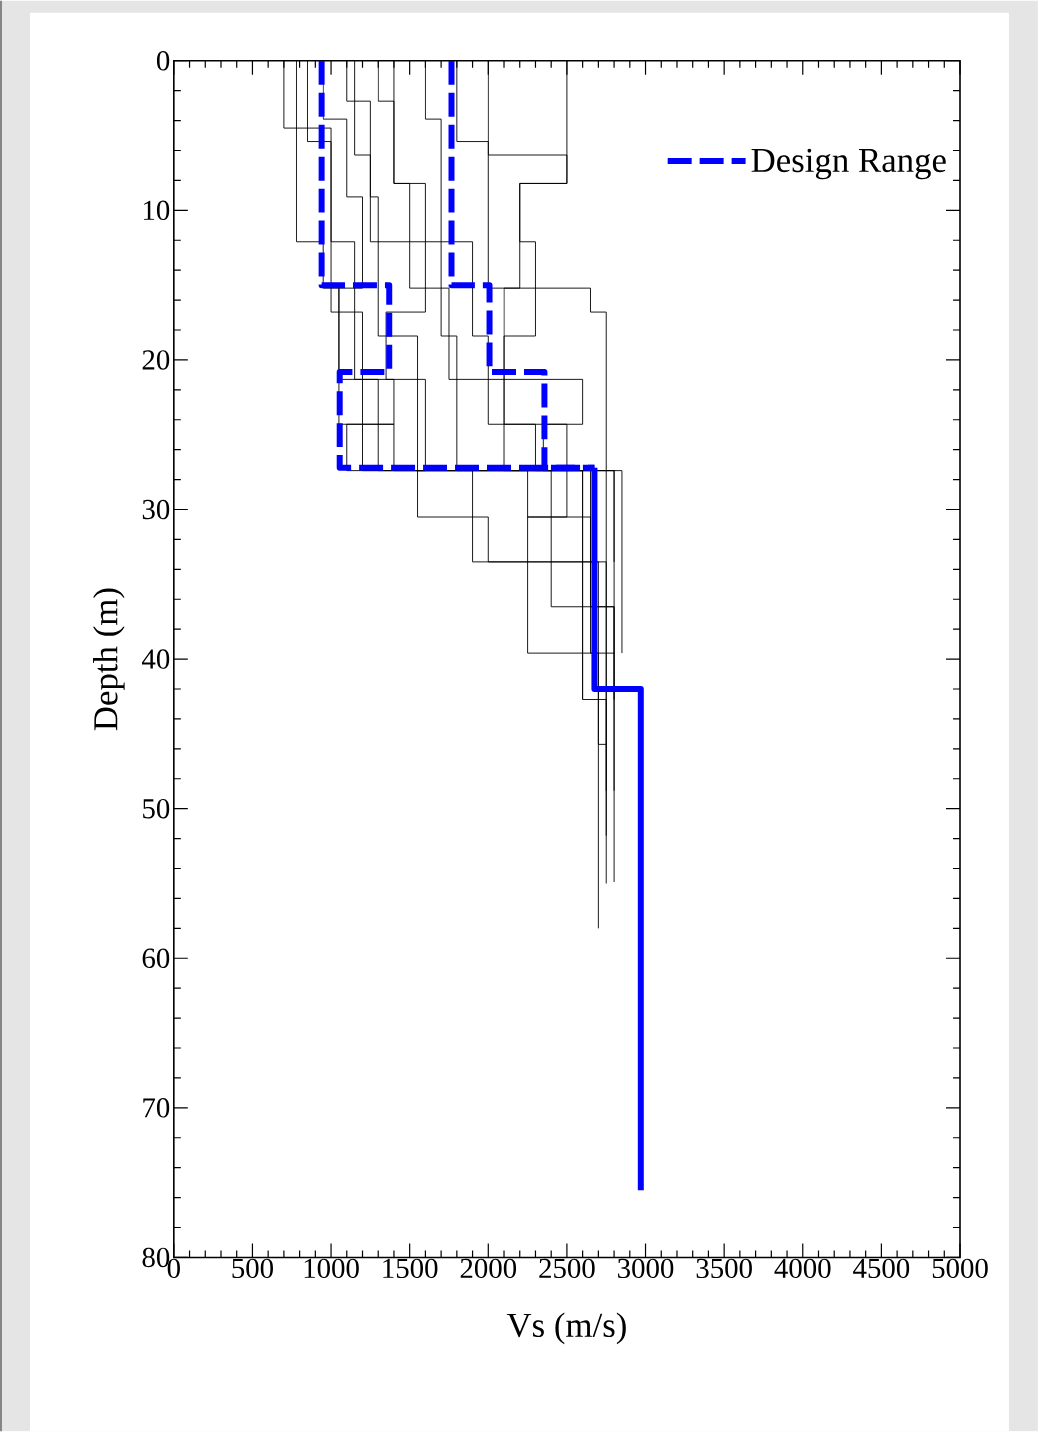 Image resolution: width=1038 pixels, height=1432 pixels. I want to click on x-tick-label: 3500, so click(724, 1268).